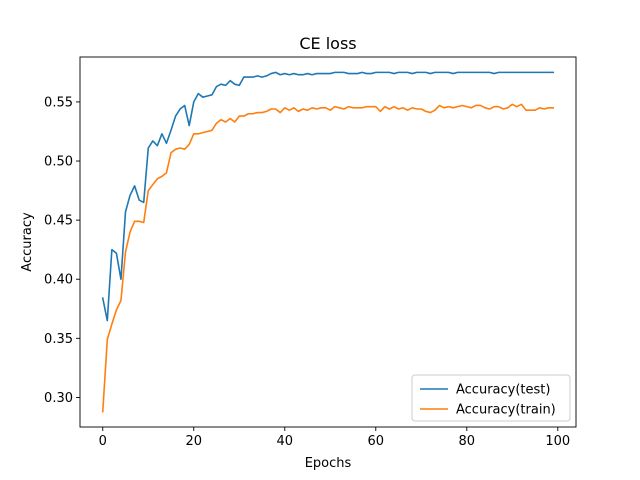  I want to click on x-tick-label: 0, so click(103, 441).